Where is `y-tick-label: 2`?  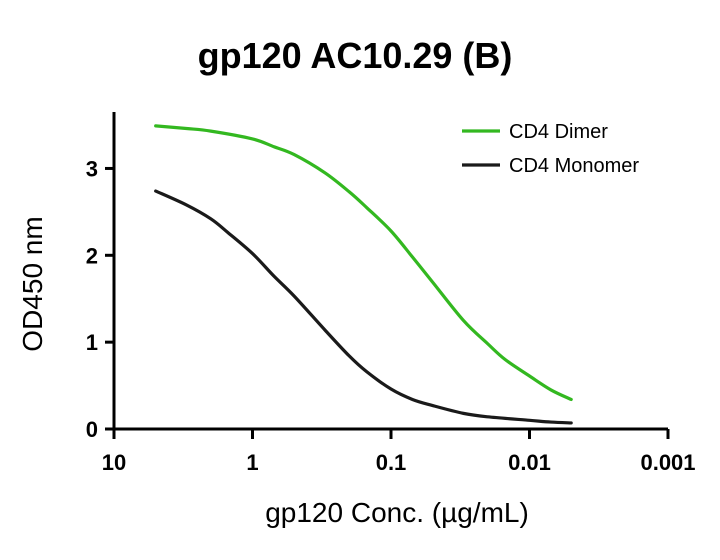
y-tick-label: 2 is located at coordinates (92, 255).